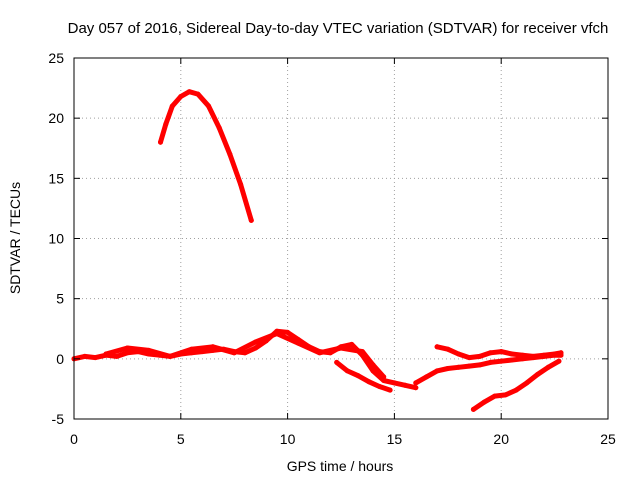 Image resolution: width=640 pixels, height=480 pixels. What do you see at coordinates (56, 118) in the screenshot?
I see `y-tick-label: 20` at bounding box center [56, 118].